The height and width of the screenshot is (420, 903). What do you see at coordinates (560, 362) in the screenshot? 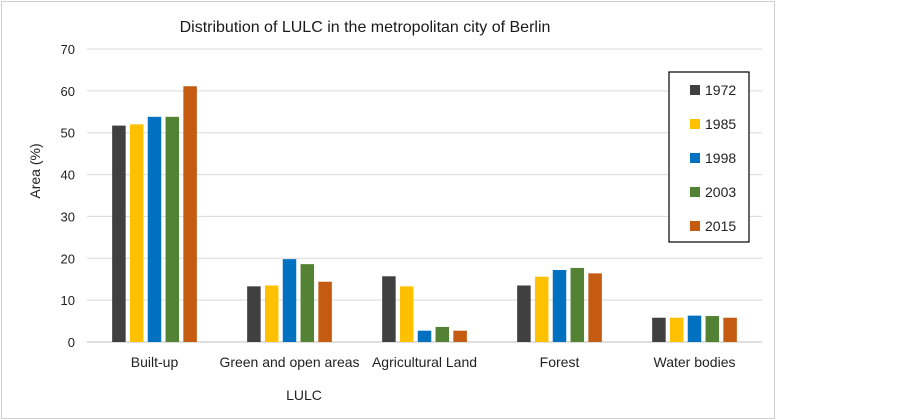
I see `category-label: Forest` at bounding box center [560, 362].